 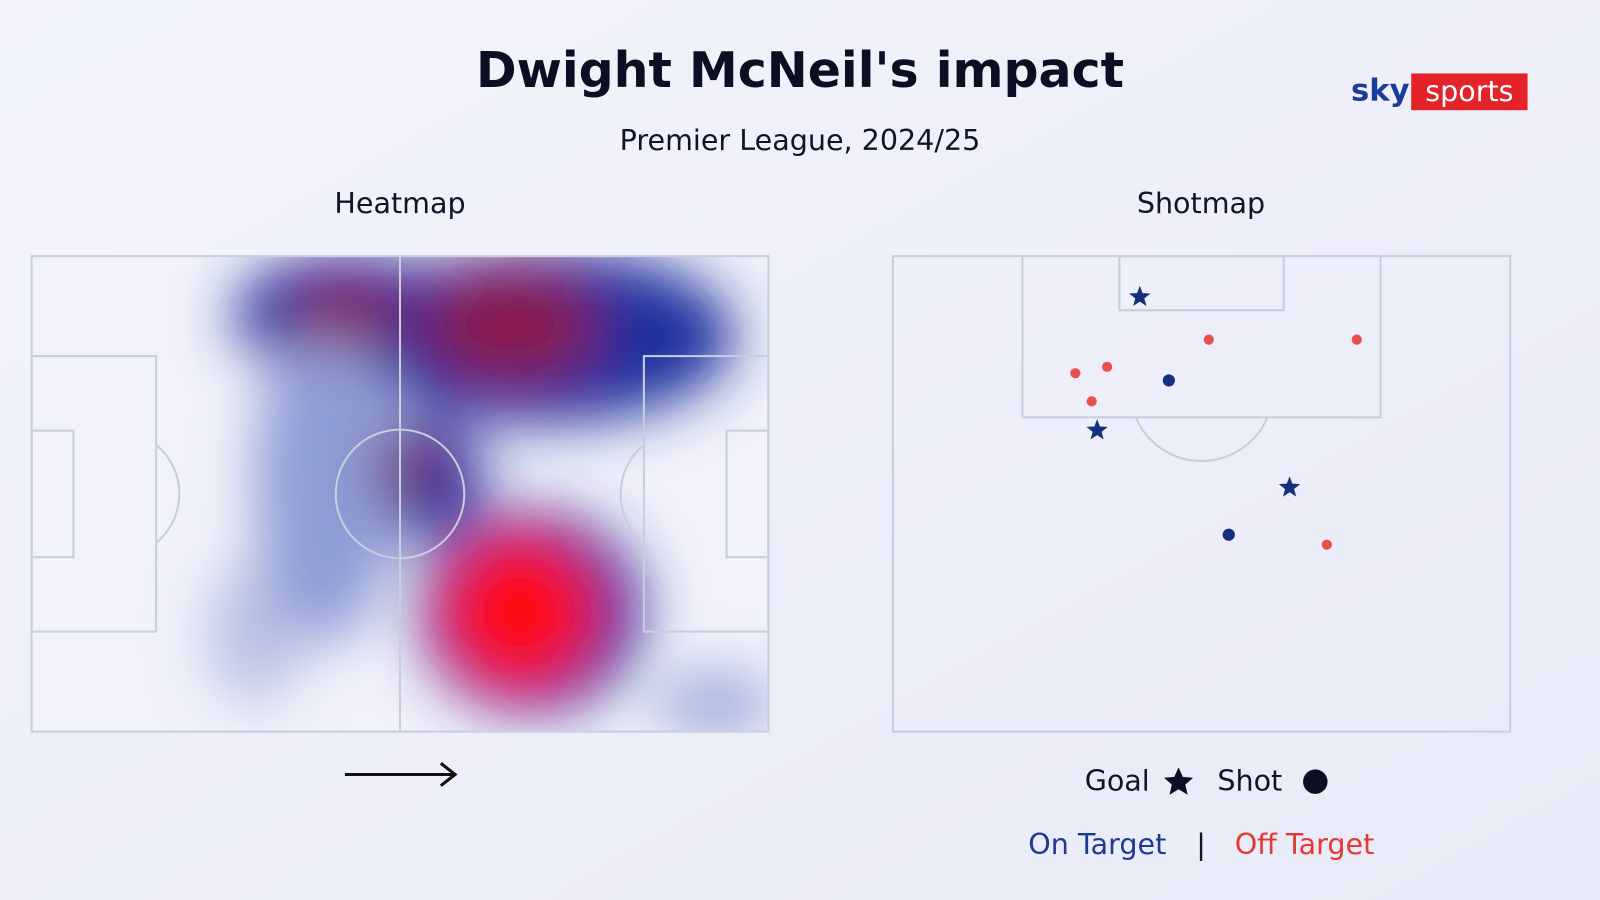 I want to click on legend-off-target: Off Target, so click(x=1305, y=844).